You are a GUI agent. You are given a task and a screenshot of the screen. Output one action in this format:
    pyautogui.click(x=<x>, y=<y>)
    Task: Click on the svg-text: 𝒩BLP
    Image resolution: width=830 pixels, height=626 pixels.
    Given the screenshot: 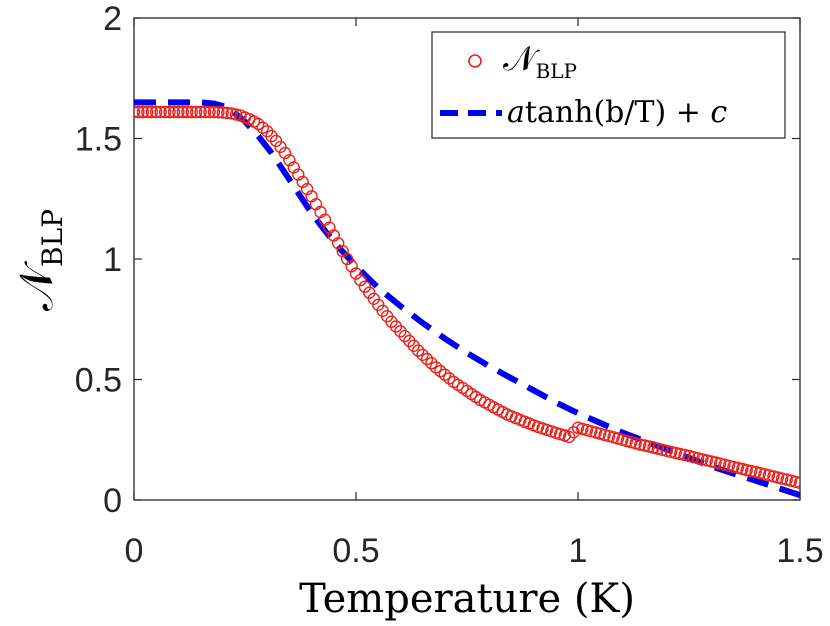 What is the action you would take?
    pyautogui.click(x=39, y=260)
    